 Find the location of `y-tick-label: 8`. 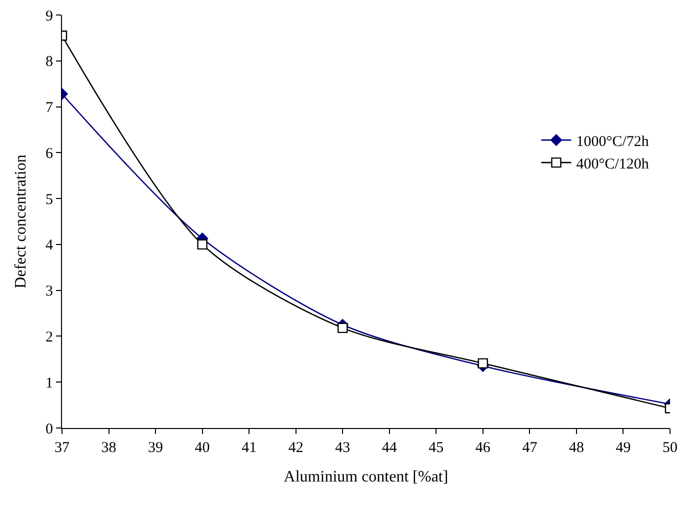

y-tick-label: 8 is located at coordinates (49, 62).